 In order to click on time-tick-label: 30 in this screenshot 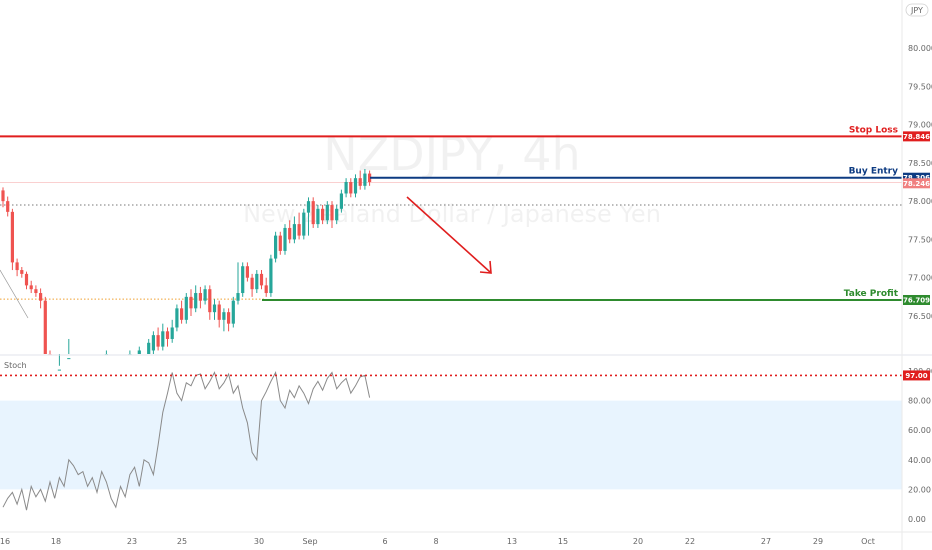, I will do `click(259, 541)`.